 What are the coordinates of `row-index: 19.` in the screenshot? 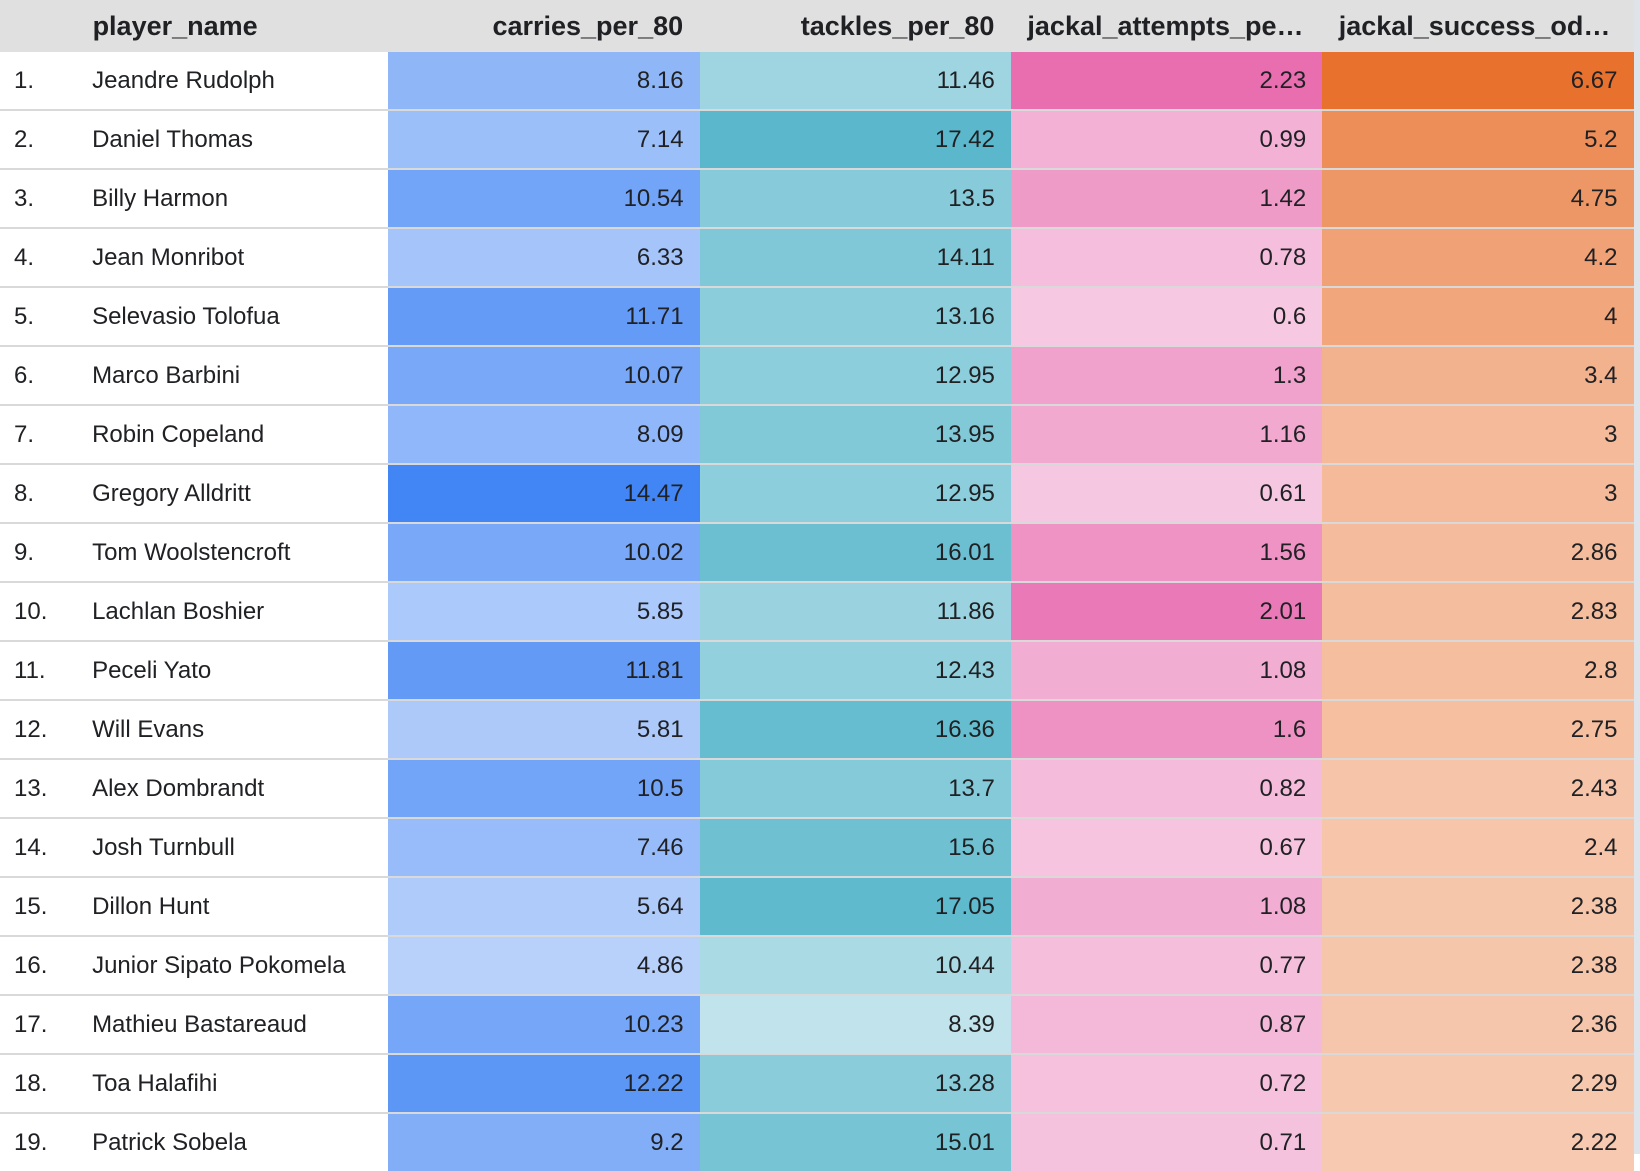 It's located at (31, 1142).